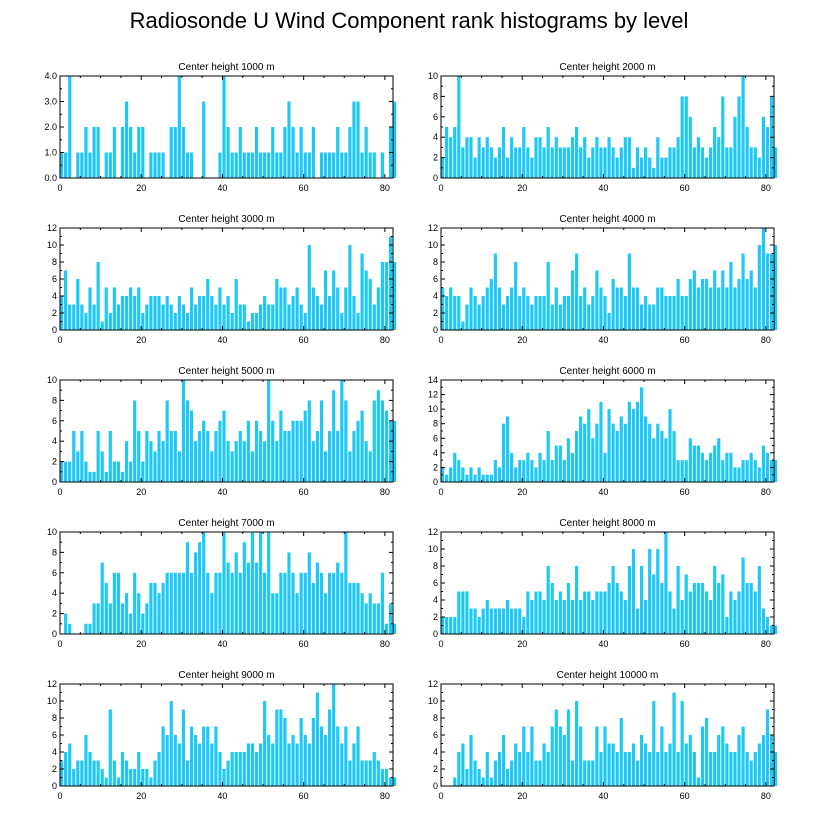  I want to click on panel-title: Center height 3000 m, so click(226, 219).